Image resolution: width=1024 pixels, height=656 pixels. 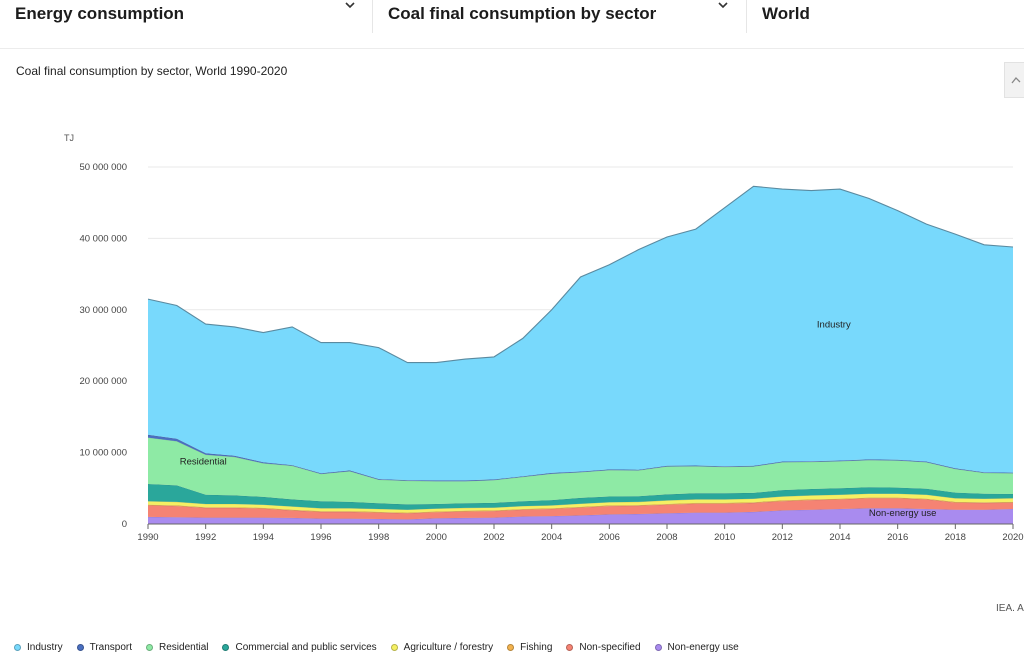 I want to click on legend-item-fishing: Fishing, so click(x=529, y=647).